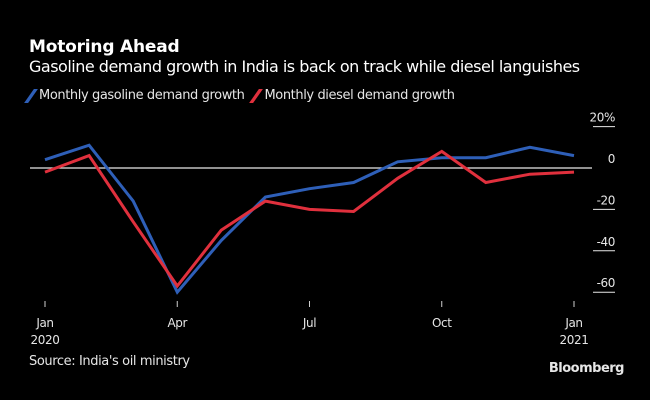 The height and width of the screenshot is (400, 650). Describe the element at coordinates (606, 283) in the screenshot. I see `y-tick-label: -60` at that location.